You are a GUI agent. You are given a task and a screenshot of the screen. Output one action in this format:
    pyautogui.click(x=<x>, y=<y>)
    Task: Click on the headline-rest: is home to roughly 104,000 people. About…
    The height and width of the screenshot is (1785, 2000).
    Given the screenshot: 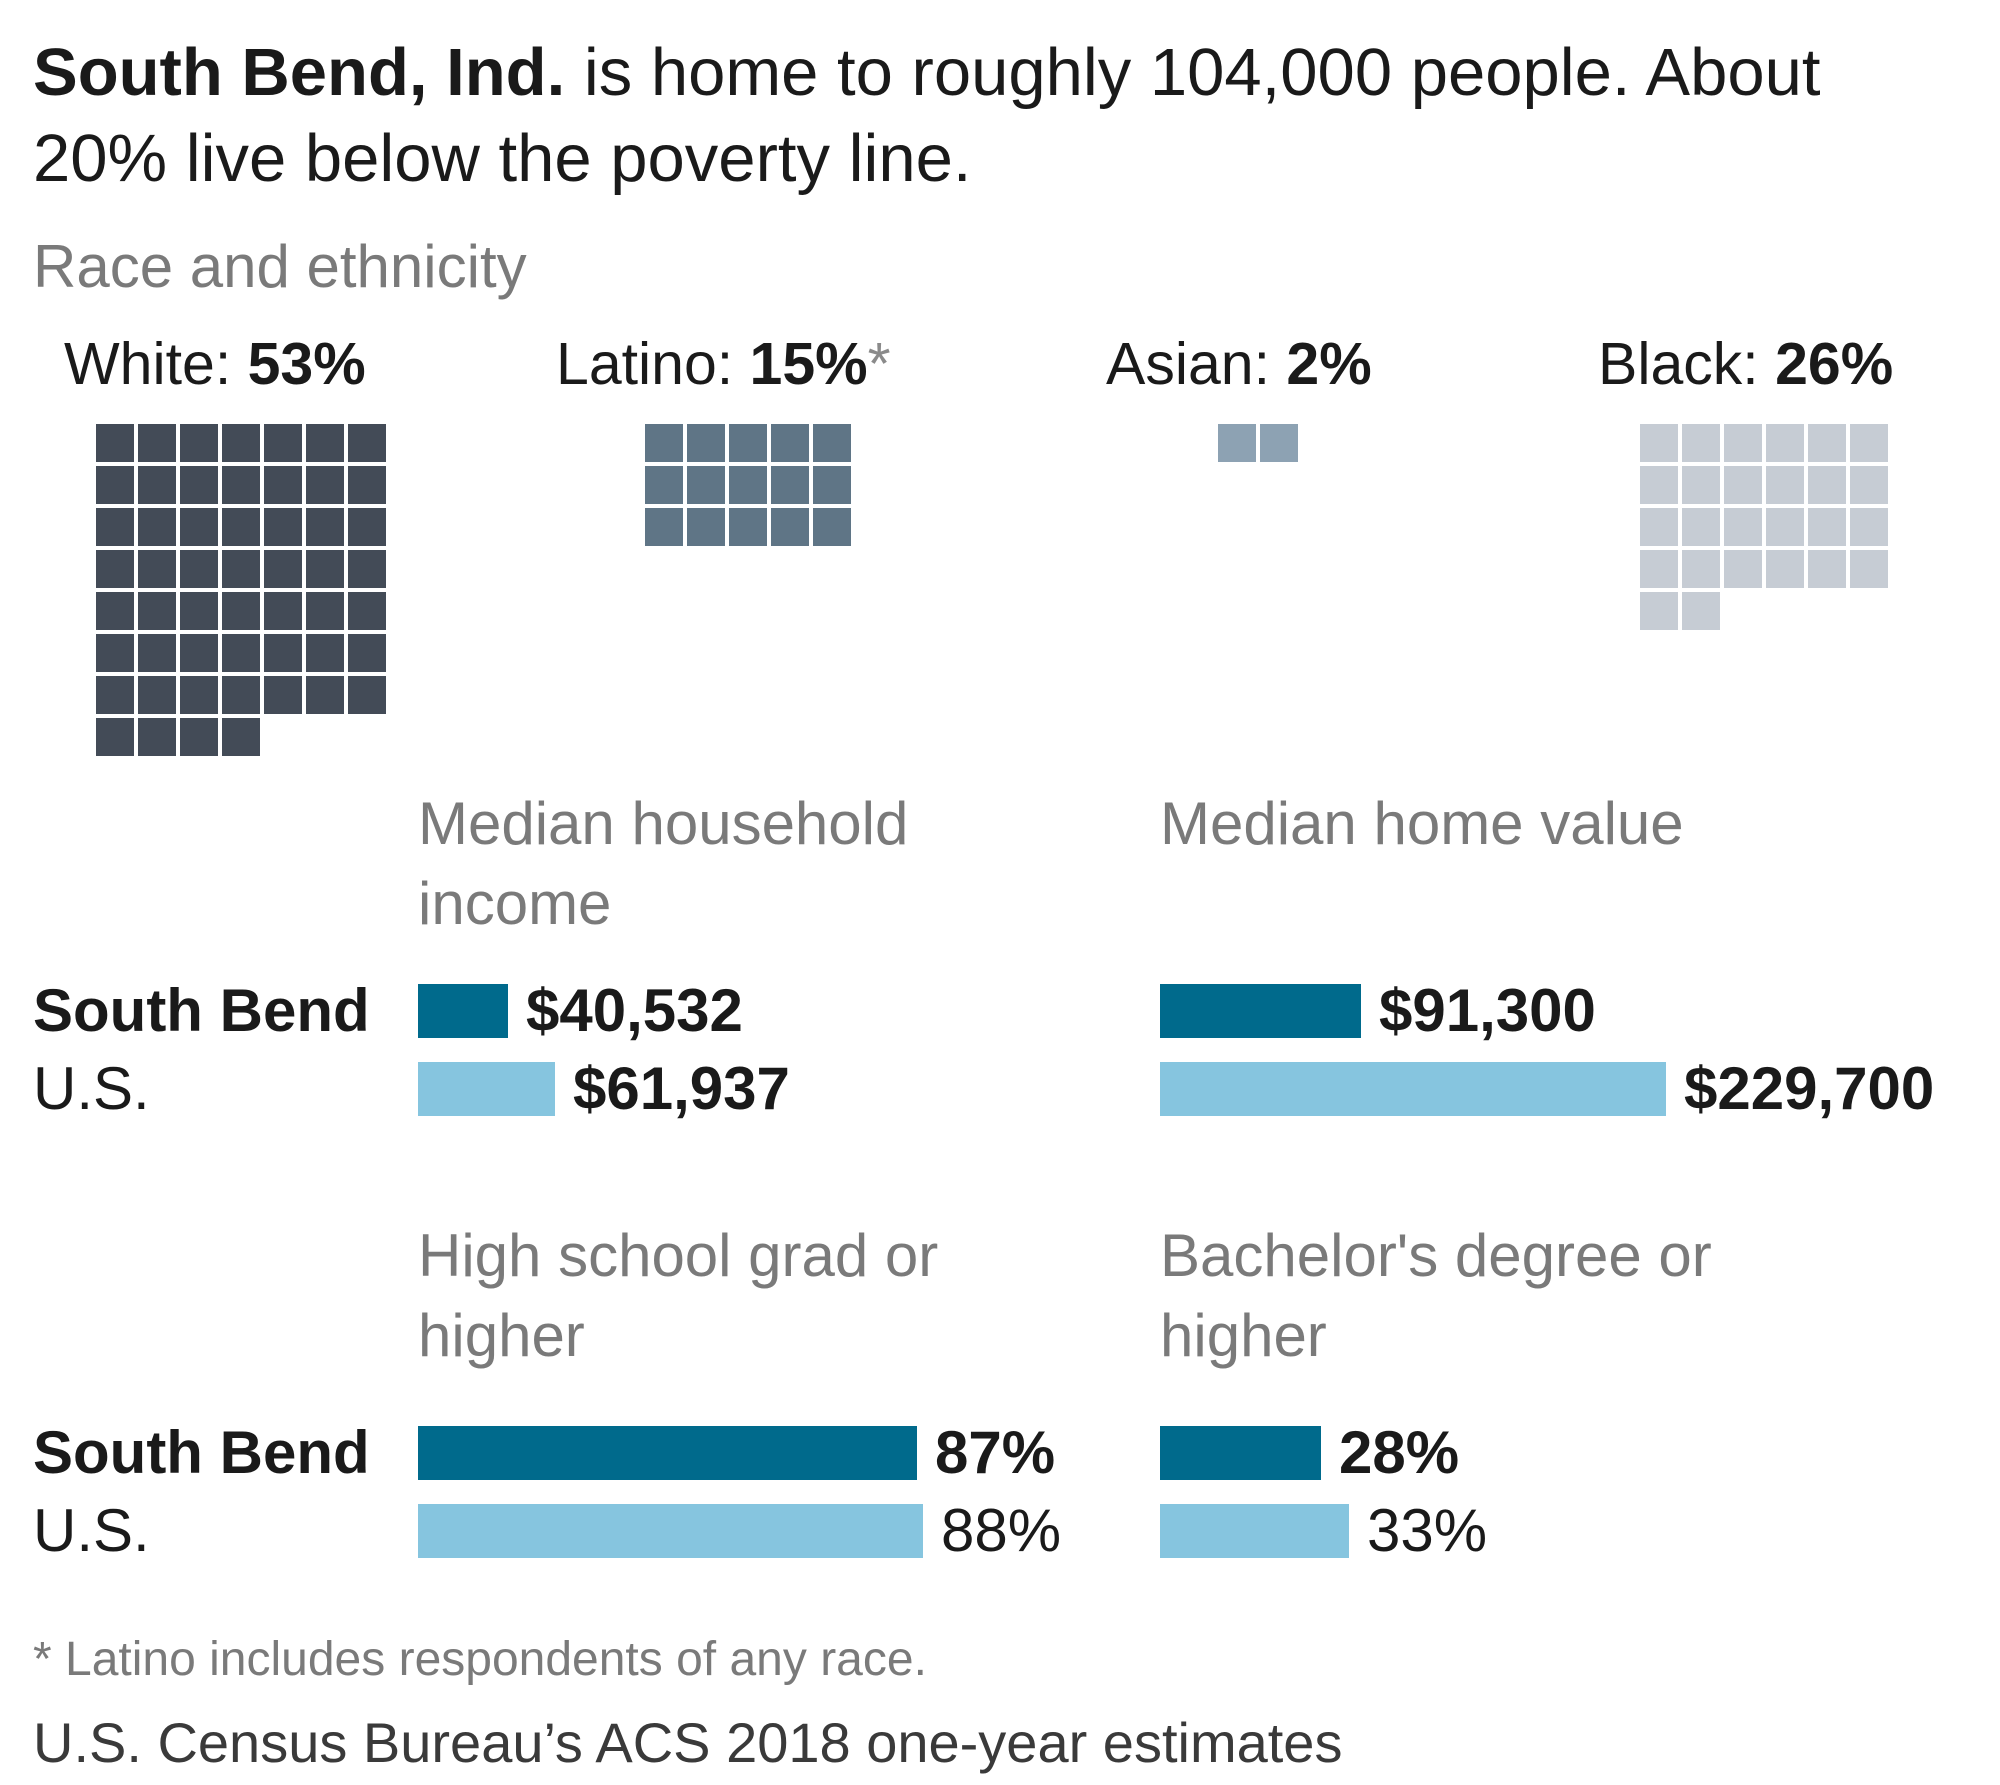 What is the action you would take?
    pyautogui.click(x=927, y=115)
    